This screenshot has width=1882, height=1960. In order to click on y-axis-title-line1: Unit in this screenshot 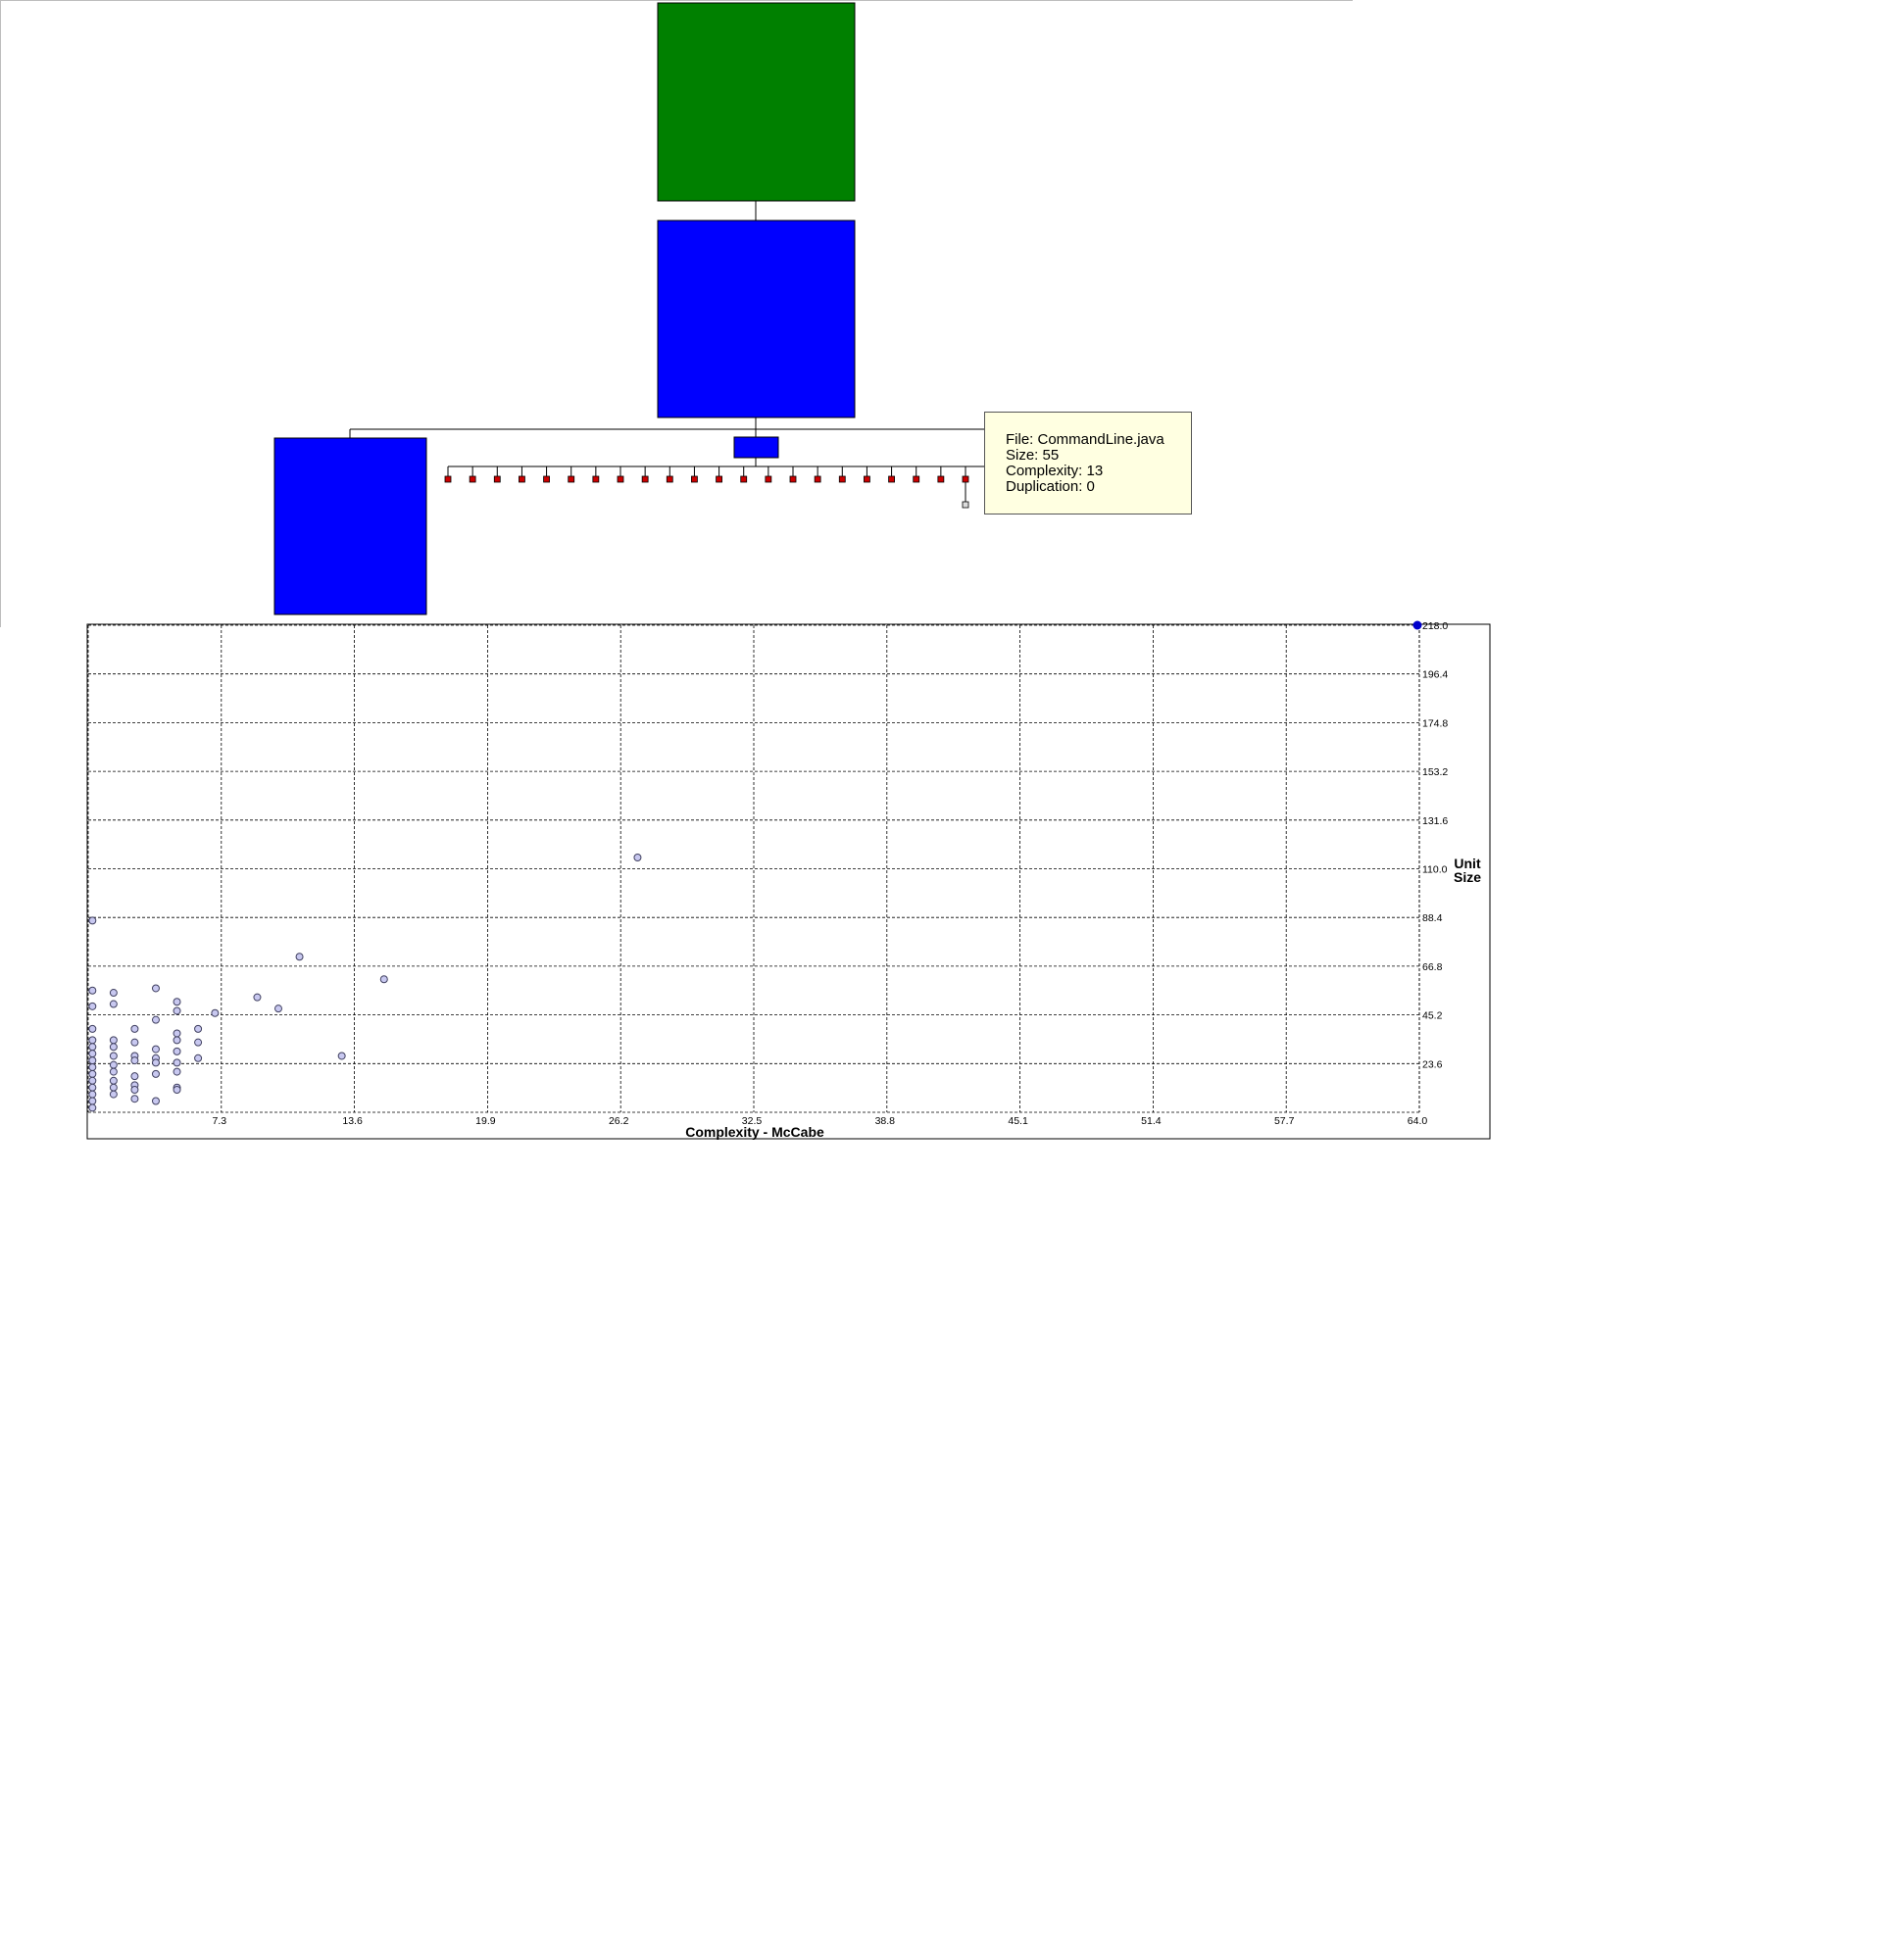, I will do `click(1467, 863)`.